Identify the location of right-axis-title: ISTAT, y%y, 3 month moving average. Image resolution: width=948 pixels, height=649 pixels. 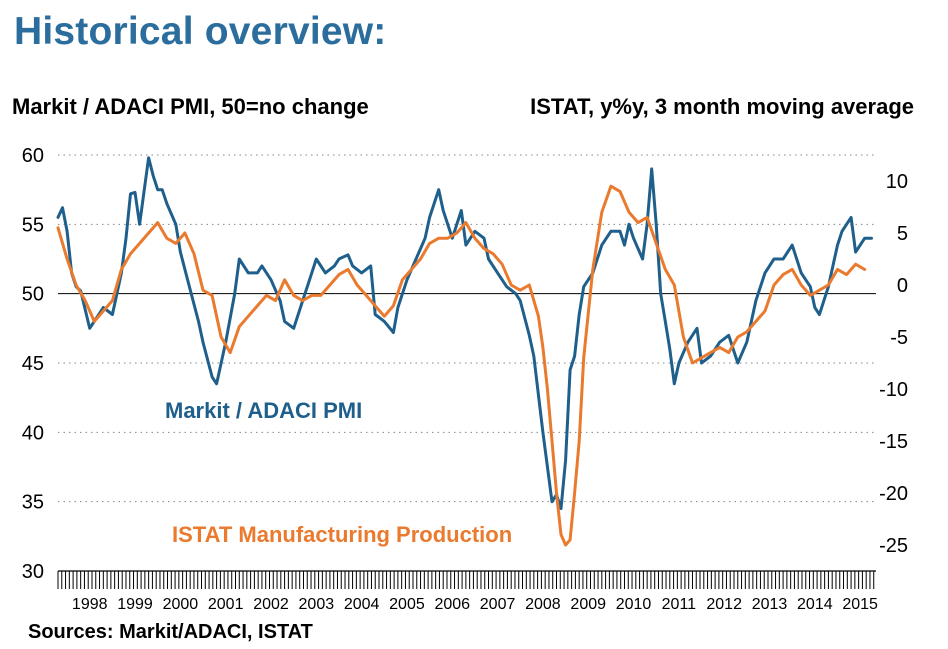
(722, 106).